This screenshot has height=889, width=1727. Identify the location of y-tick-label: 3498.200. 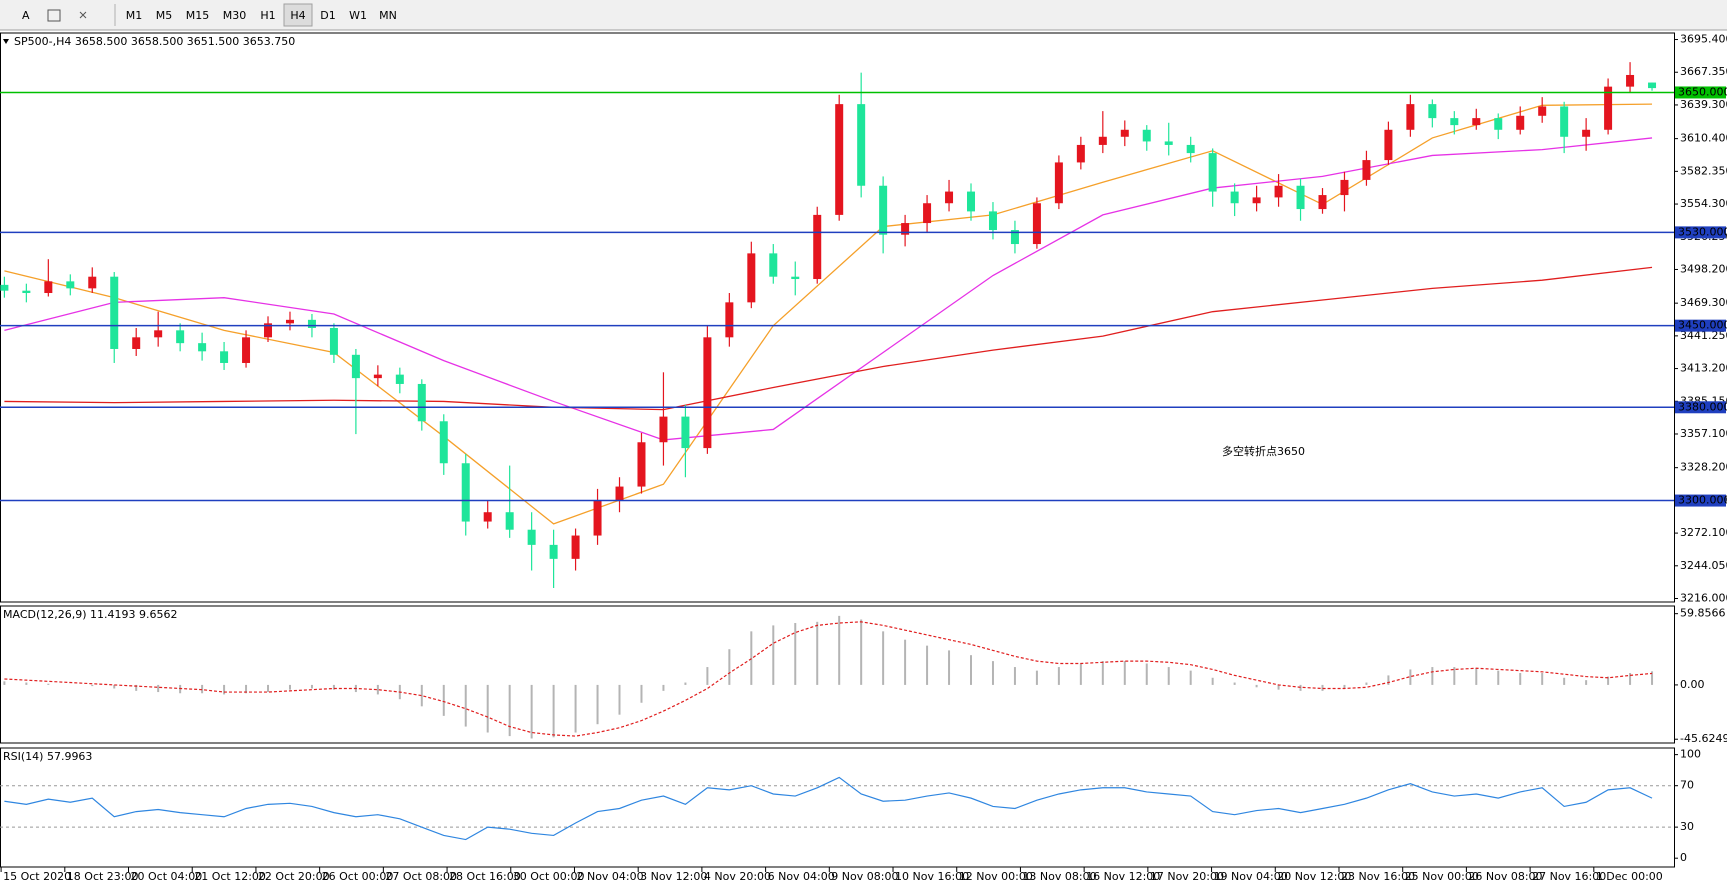
(1703, 268).